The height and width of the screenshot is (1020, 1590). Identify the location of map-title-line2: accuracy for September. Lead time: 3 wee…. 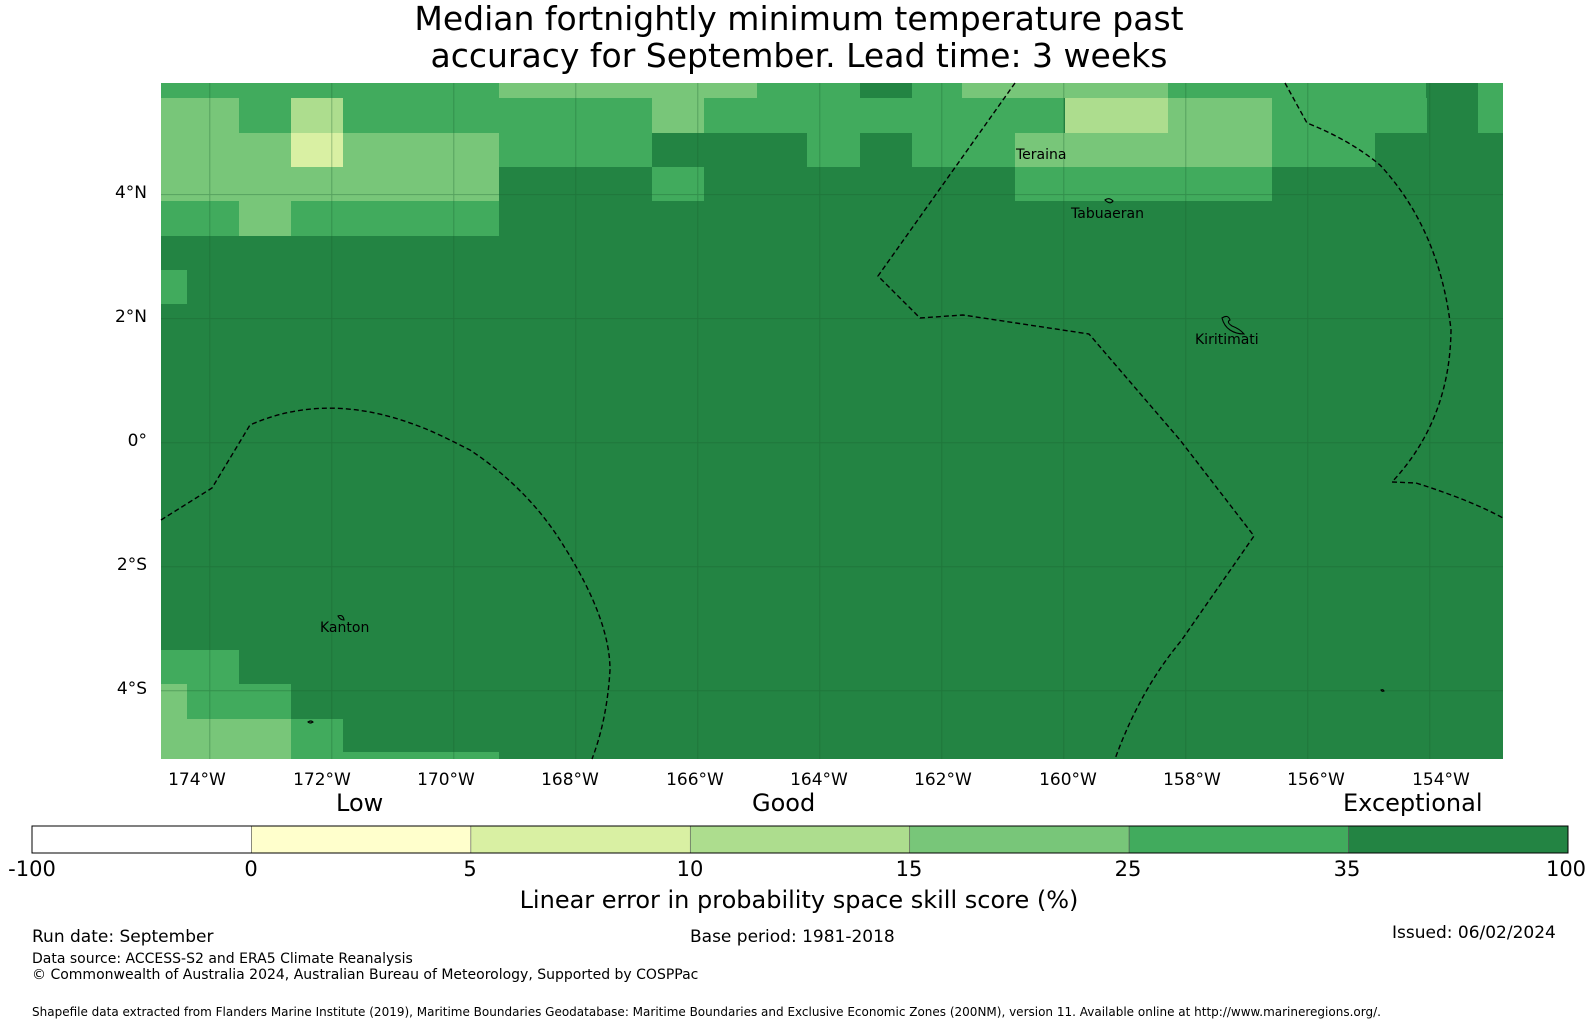
(799, 55).